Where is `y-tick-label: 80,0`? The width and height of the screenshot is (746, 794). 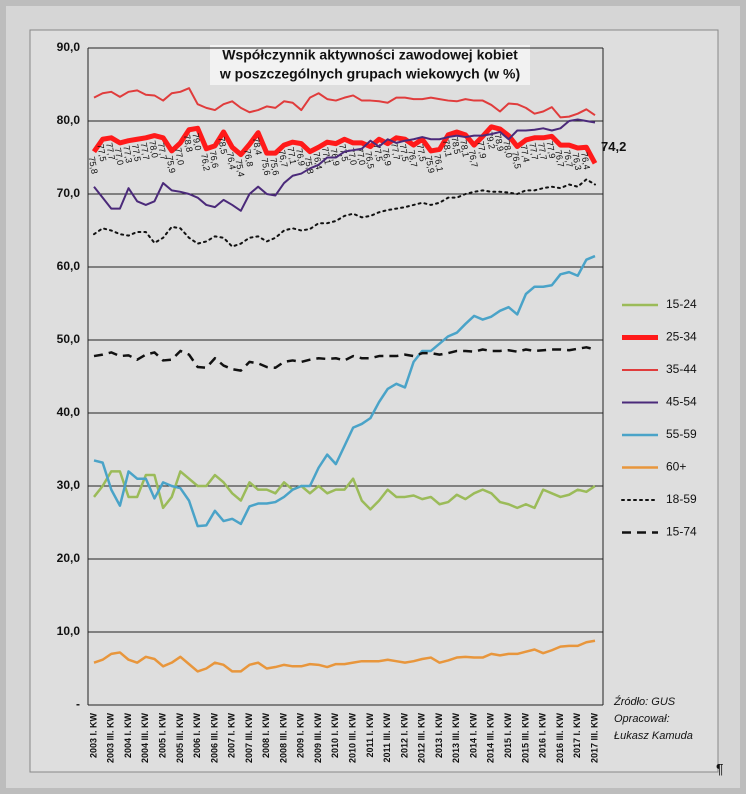 y-tick-label: 80,0 is located at coordinates (69, 120).